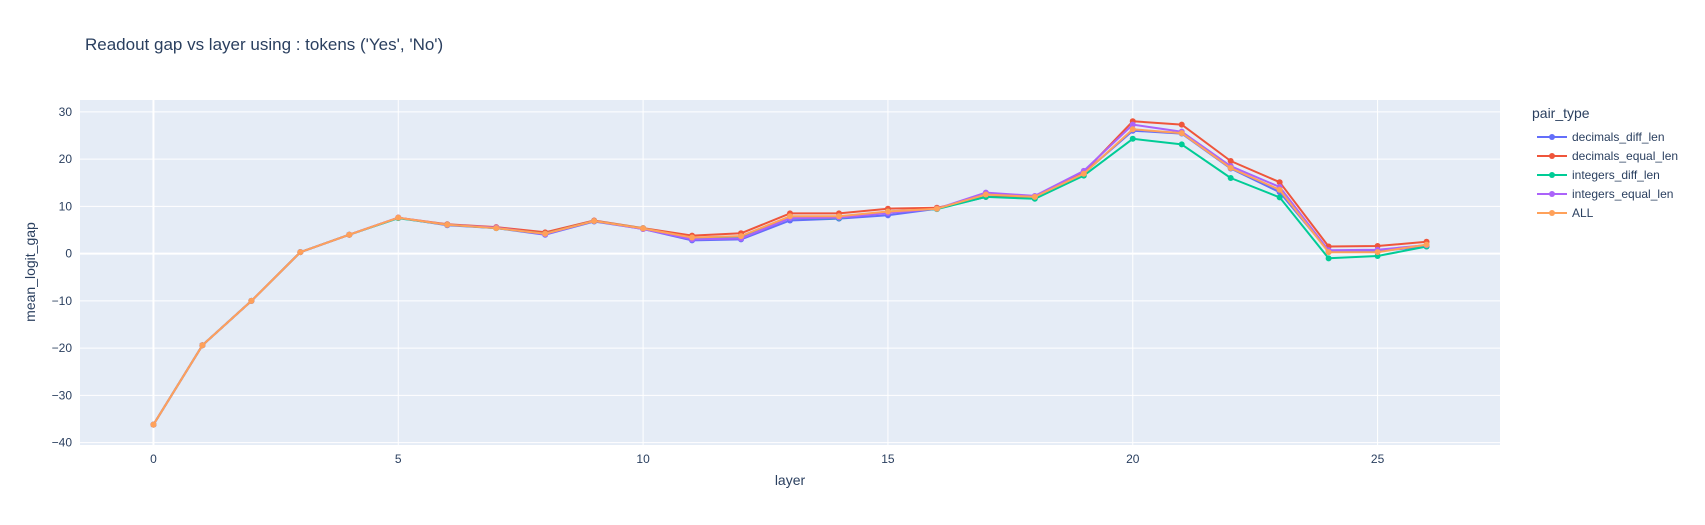 The image size is (1705, 525). Describe the element at coordinates (1565, 213) in the screenshot. I see `legend-item-ALL: ALL` at that location.